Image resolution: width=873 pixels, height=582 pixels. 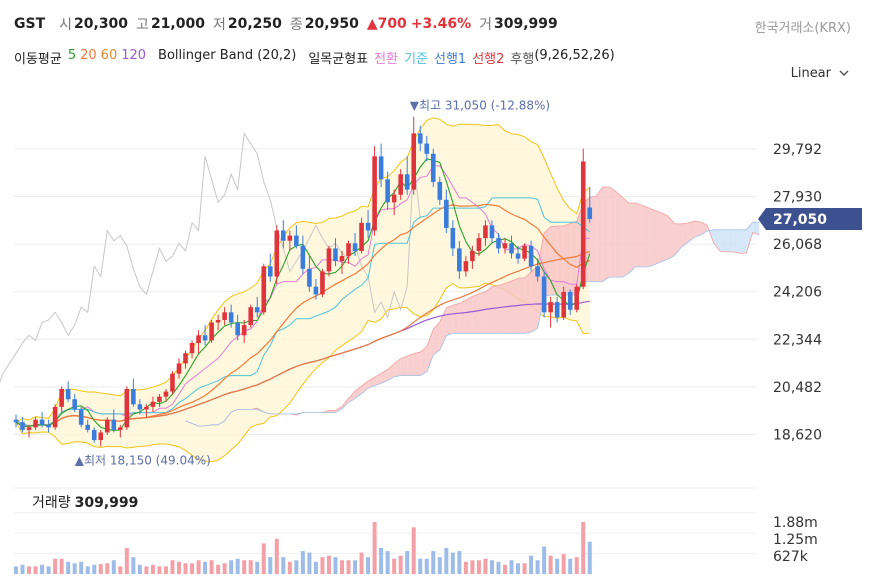 What do you see at coordinates (227, 55) in the screenshot?
I see `bollinger-label: Bollinger Band (20,2)` at bounding box center [227, 55].